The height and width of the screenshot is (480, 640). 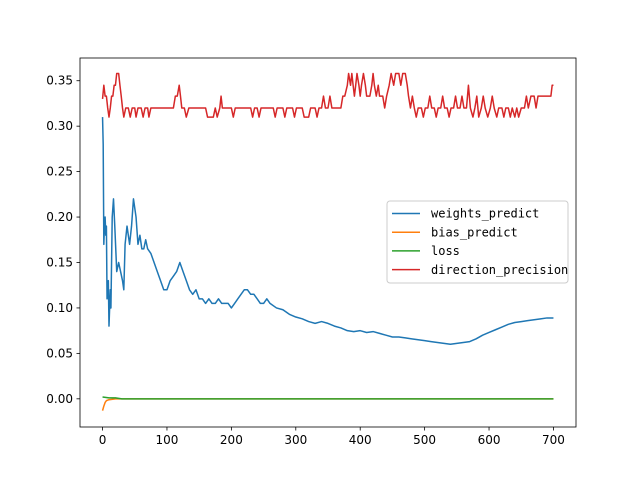 What do you see at coordinates (59, 81) in the screenshot?
I see `y-tick-label: 0.35` at bounding box center [59, 81].